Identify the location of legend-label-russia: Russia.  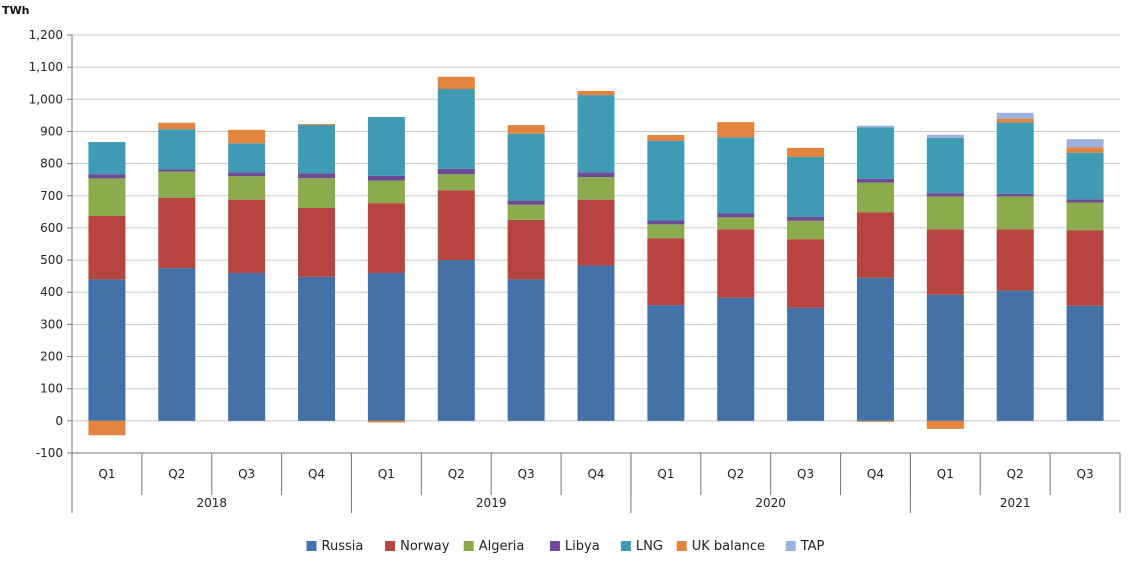
(343, 546).